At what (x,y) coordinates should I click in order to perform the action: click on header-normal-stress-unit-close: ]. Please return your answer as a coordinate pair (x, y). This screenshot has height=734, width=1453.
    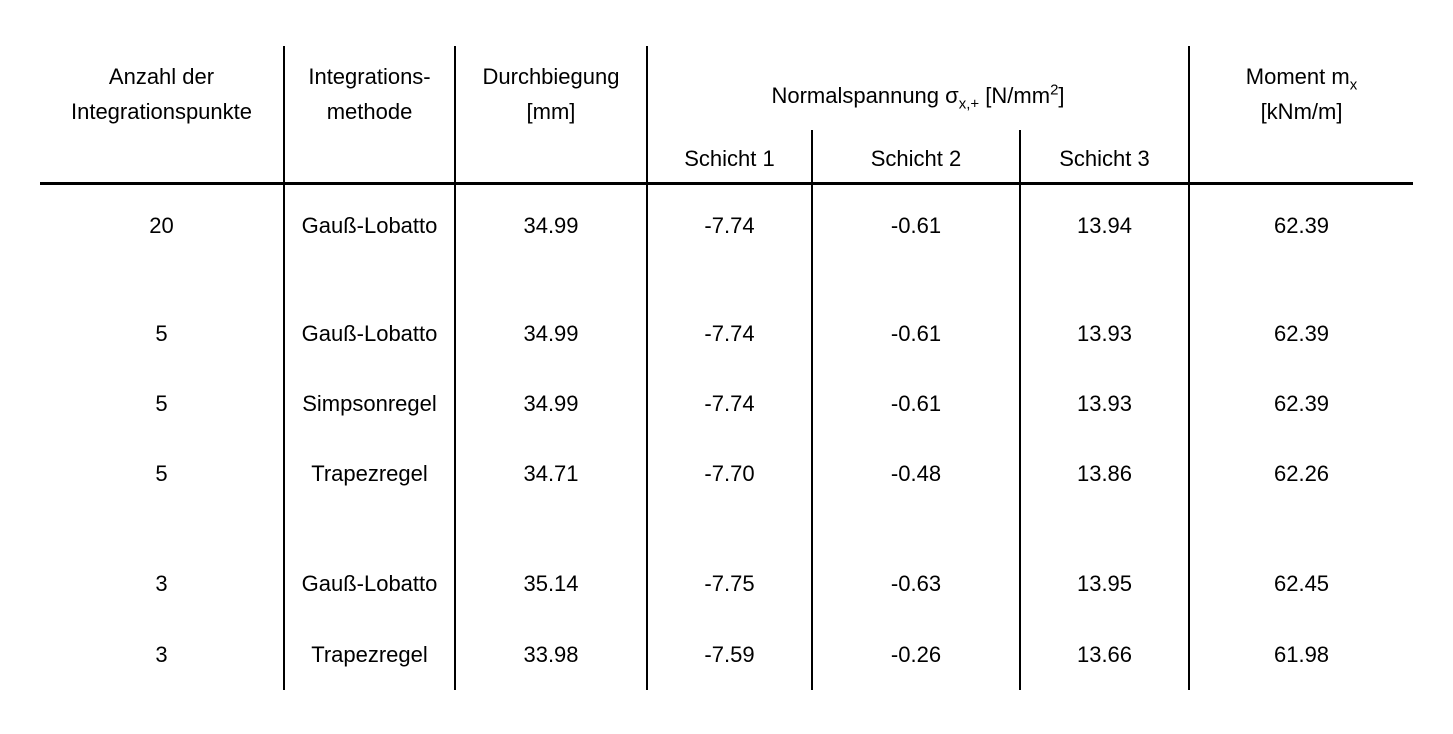
    Looking at the image, I should click on (1061, 95).